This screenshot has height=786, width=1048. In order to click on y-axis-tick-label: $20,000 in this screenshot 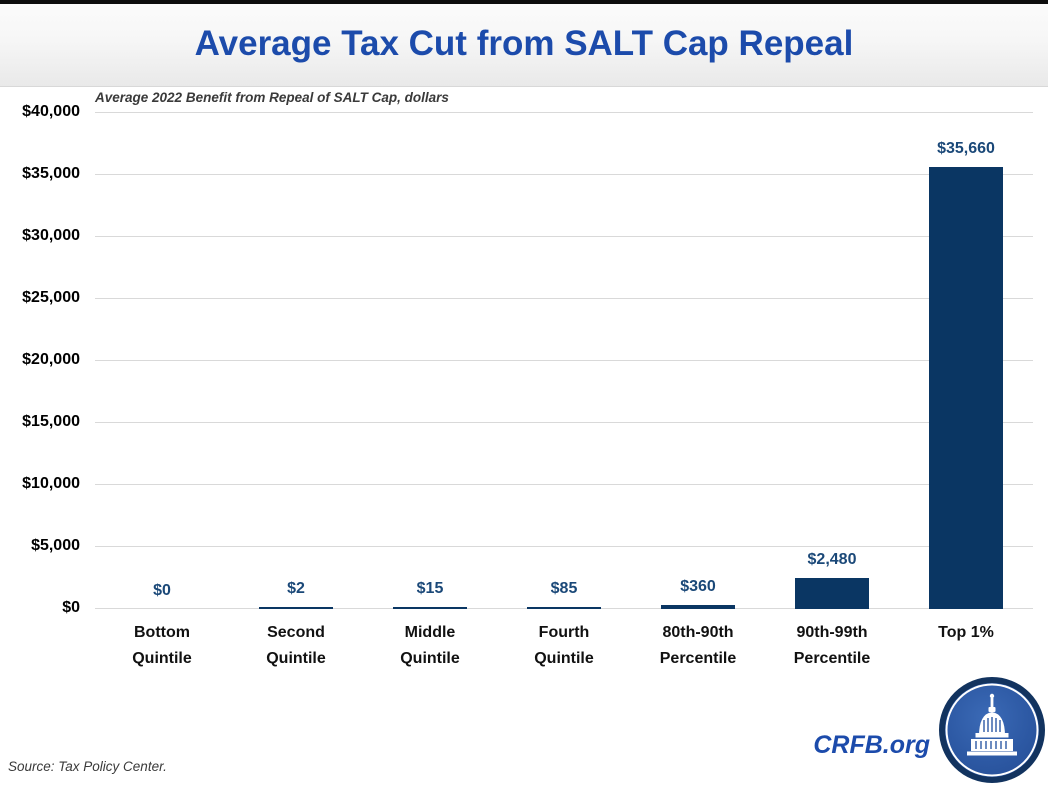, I will do `click(51, 359)`.